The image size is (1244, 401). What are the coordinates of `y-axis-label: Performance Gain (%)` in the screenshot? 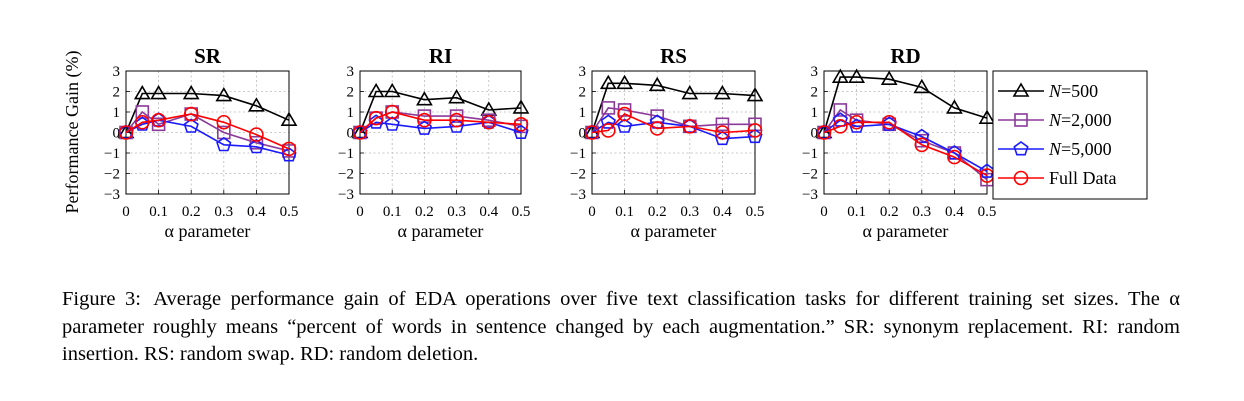 It's located at (72, 132).